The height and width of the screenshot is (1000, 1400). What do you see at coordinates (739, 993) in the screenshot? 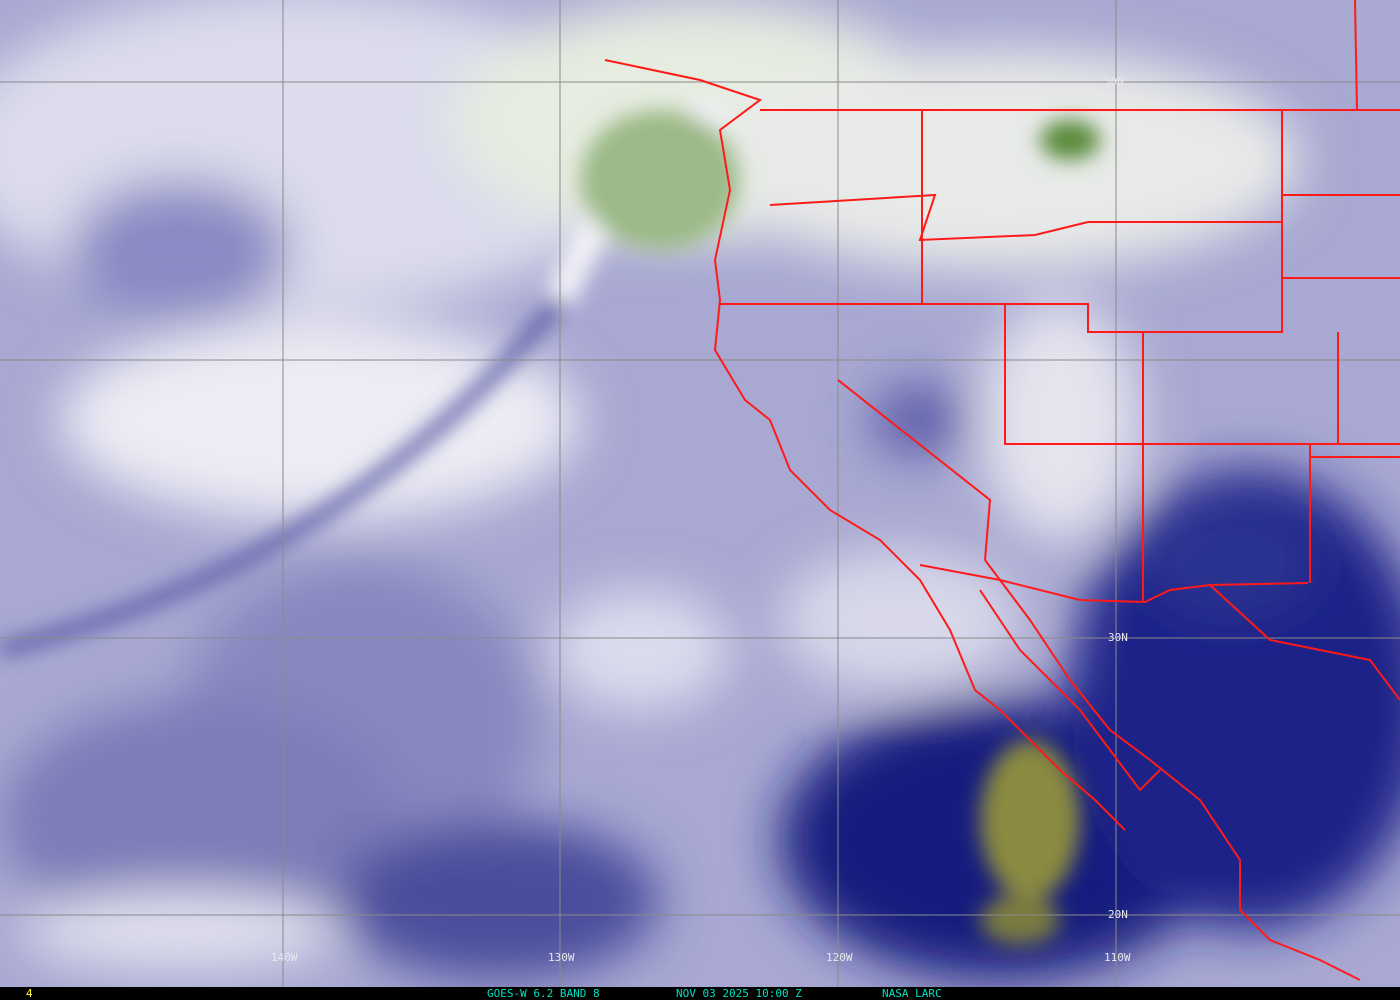
I see `timestamp: NOV 03 2025 10:00 Z` at bounding box center [739, 993].